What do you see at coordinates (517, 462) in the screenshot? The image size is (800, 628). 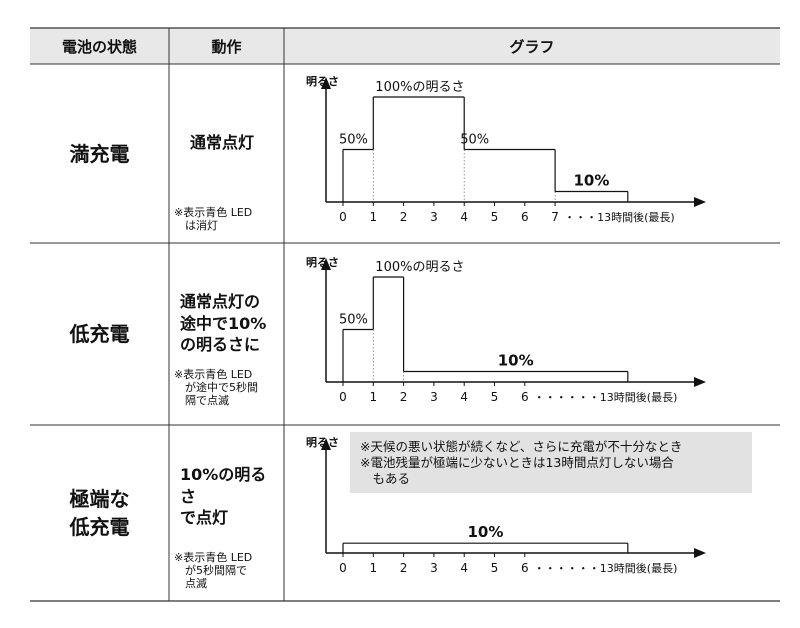 I see `annotation-text: ※電池残量が極端に少ないときは13時間点灯しない場合` at bounding box center [517, 462].